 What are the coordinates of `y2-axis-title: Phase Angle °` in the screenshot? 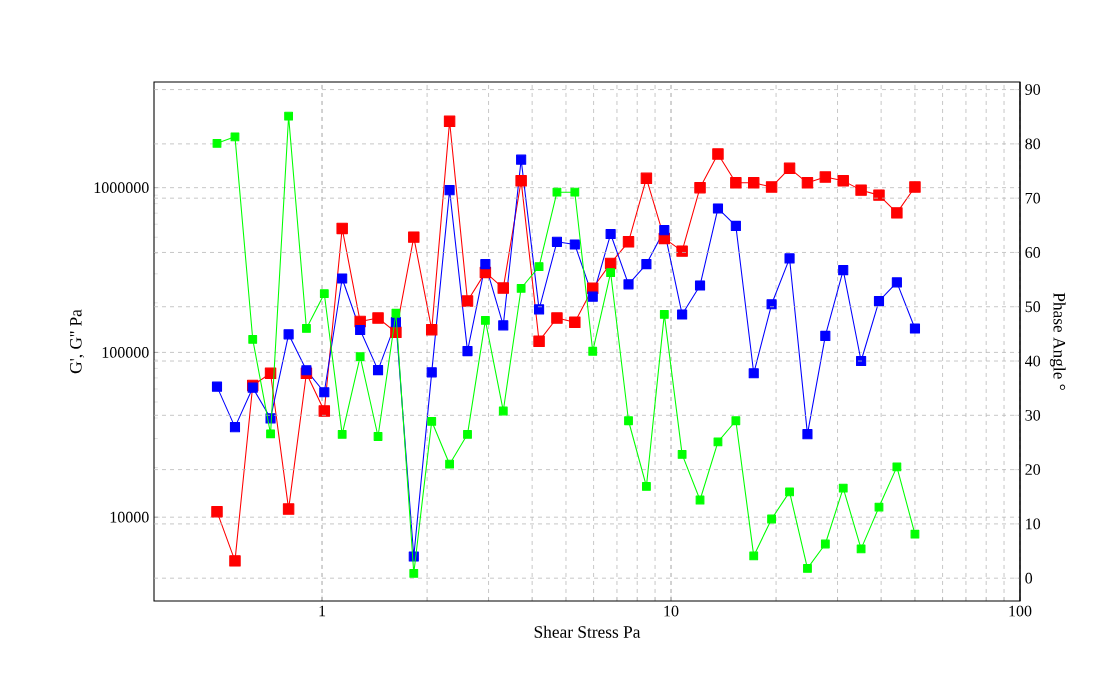 It's located at (1057, 341).